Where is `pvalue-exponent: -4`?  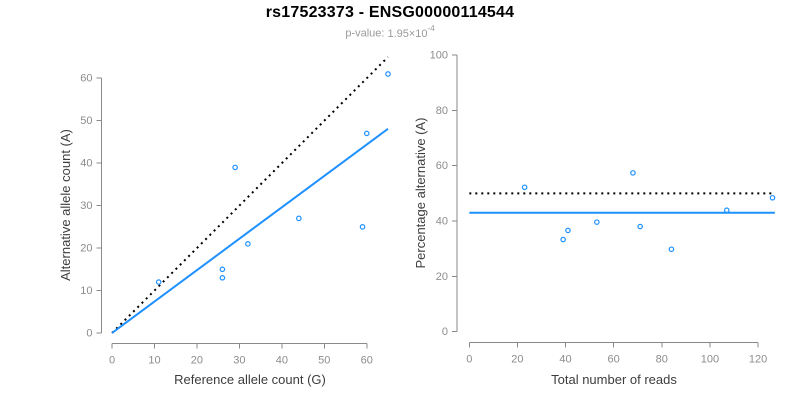
pvalue-exponent: -4 is located at coordinates (431, 28).